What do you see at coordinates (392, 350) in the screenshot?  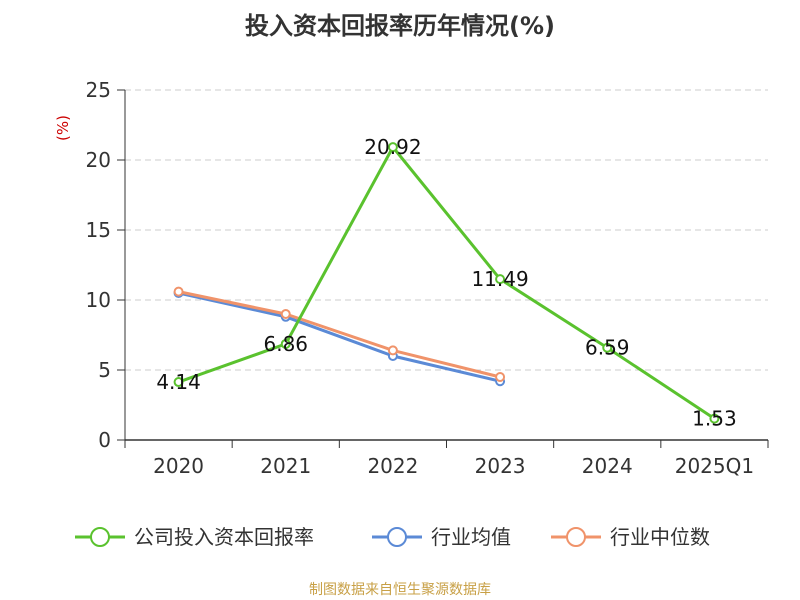 I see `series-2-point-2022` at bounding box center [392, 350].